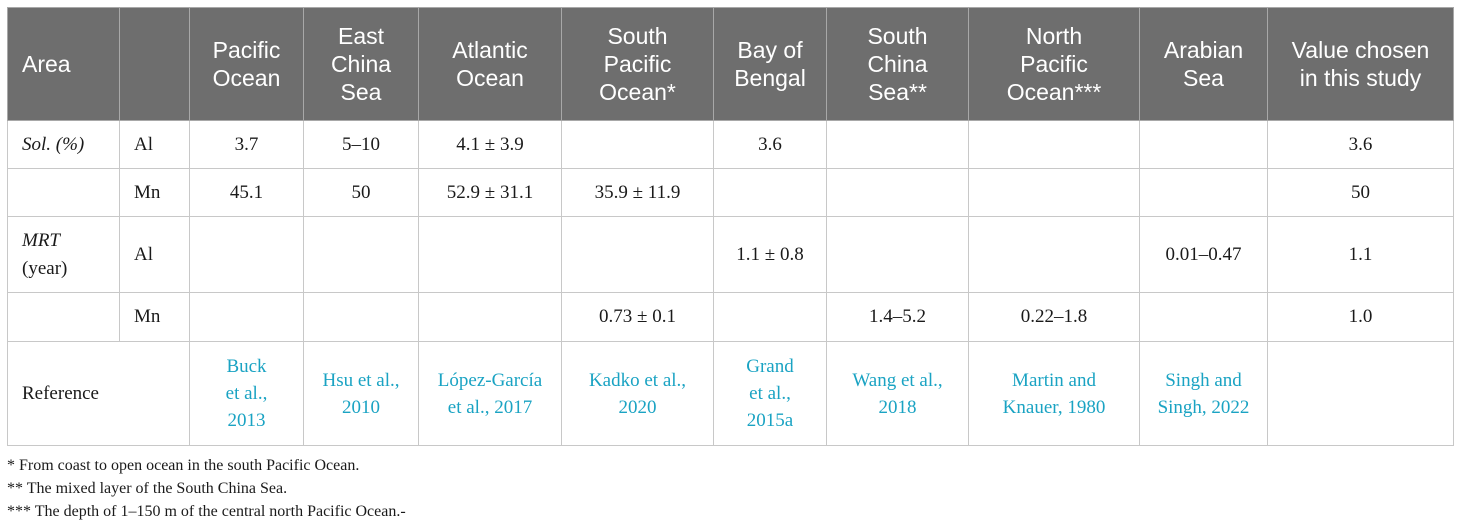 The height and width of the screenshot is (528, 1460). Describe the element at coordinates (154, 64) in the screenshot. I see `header-element` at that location.